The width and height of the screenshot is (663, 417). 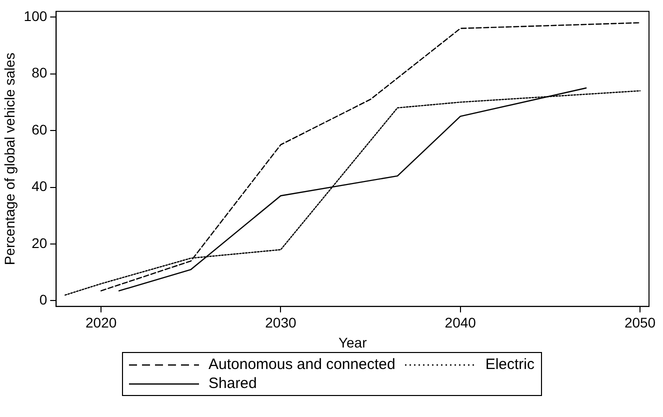 I want to click on y-tick-label: 20, so click(x=40, y=242).